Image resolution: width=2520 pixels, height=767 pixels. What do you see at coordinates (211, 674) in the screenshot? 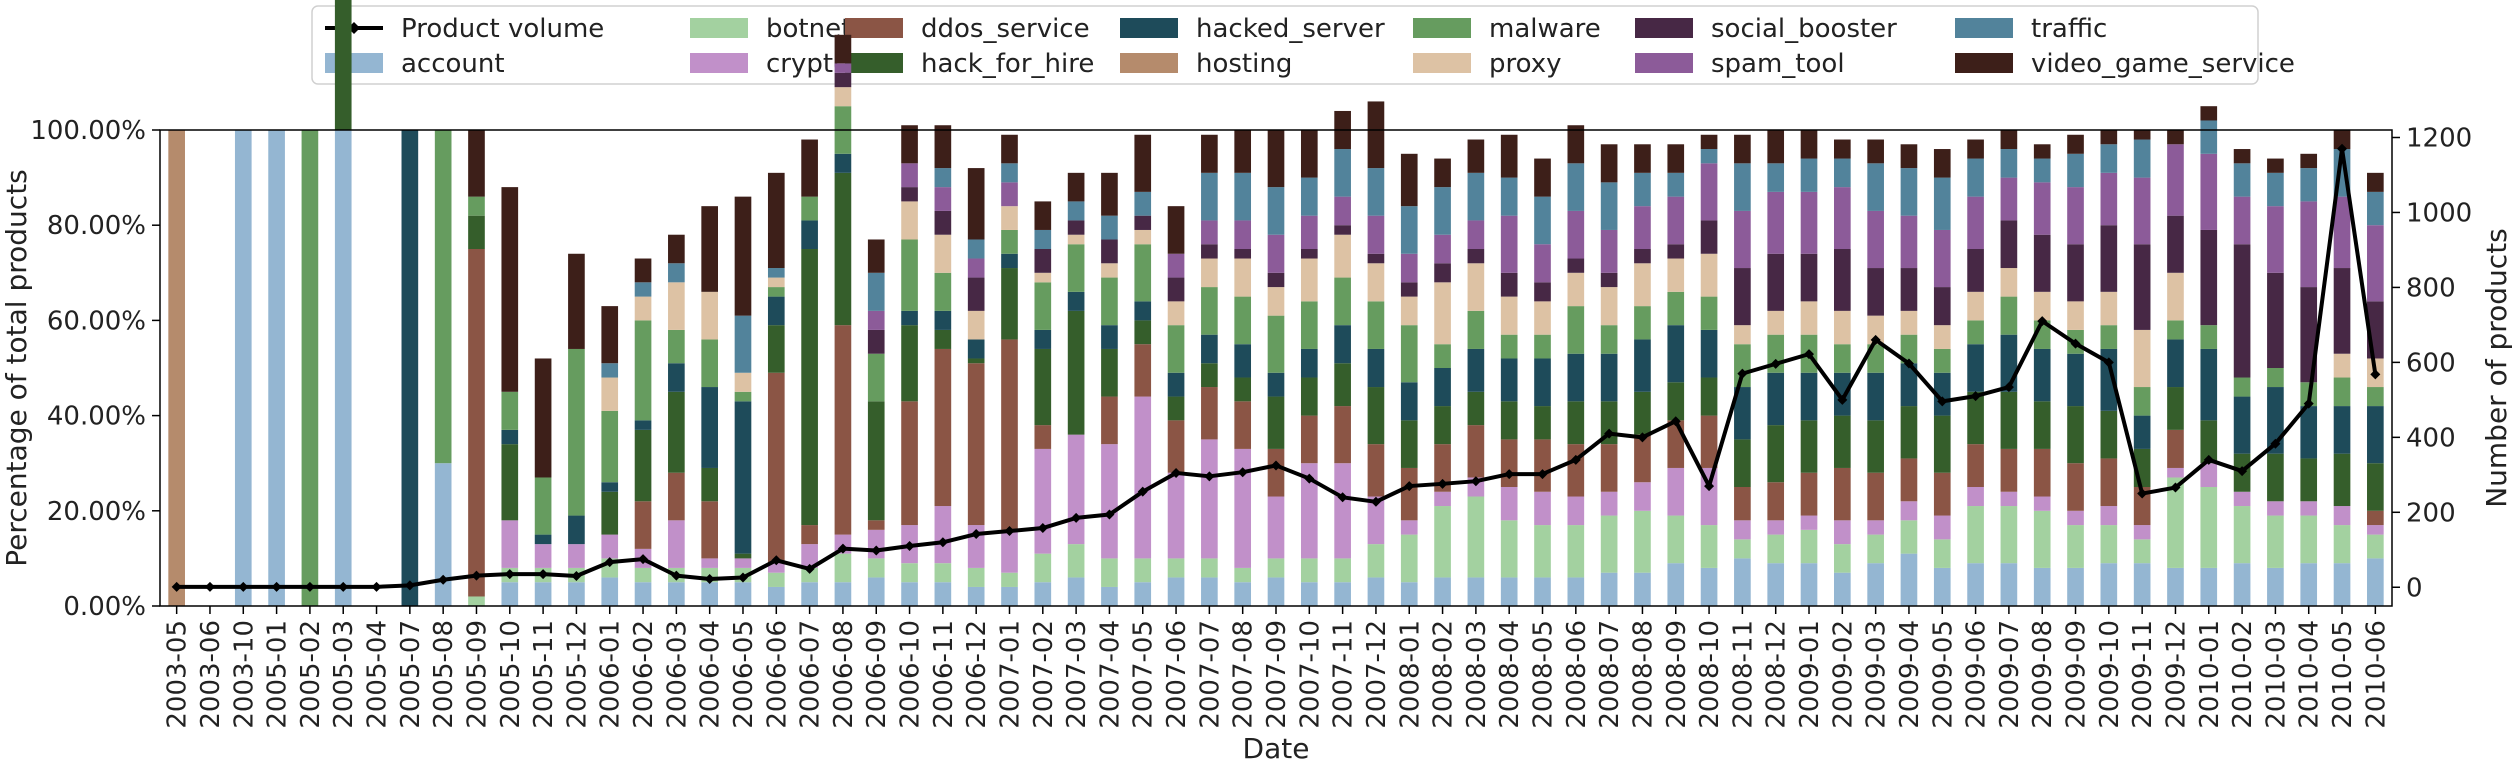
I see `x-tick-label: 2003-06` at bounding box center [211, 674].